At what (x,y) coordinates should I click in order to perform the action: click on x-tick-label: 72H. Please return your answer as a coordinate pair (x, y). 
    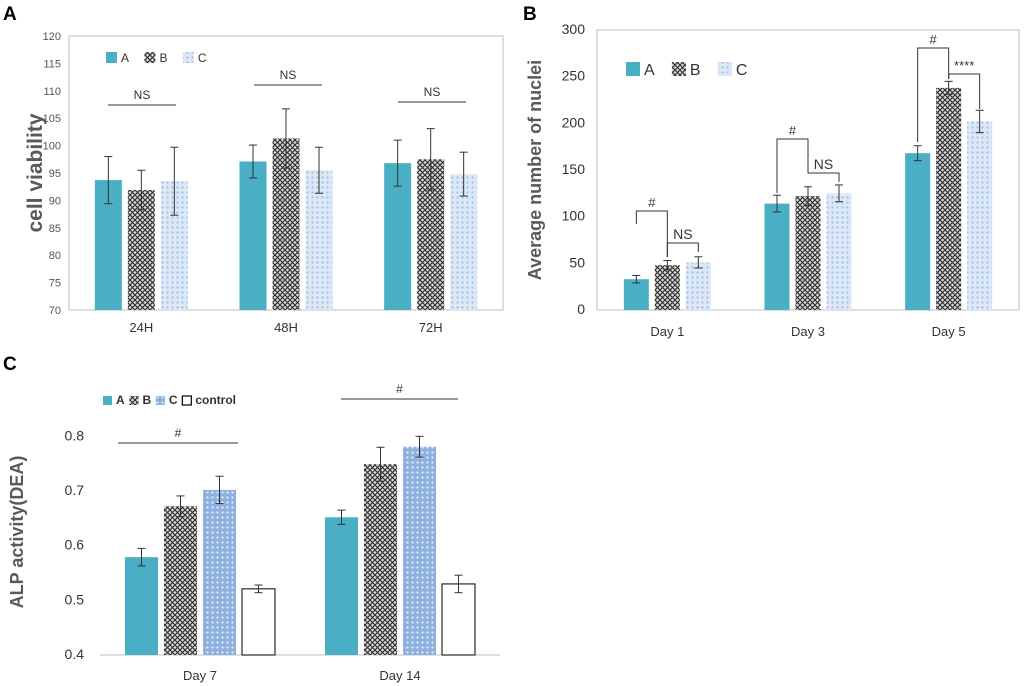
    Looking at the image, I should click on (431, 327).